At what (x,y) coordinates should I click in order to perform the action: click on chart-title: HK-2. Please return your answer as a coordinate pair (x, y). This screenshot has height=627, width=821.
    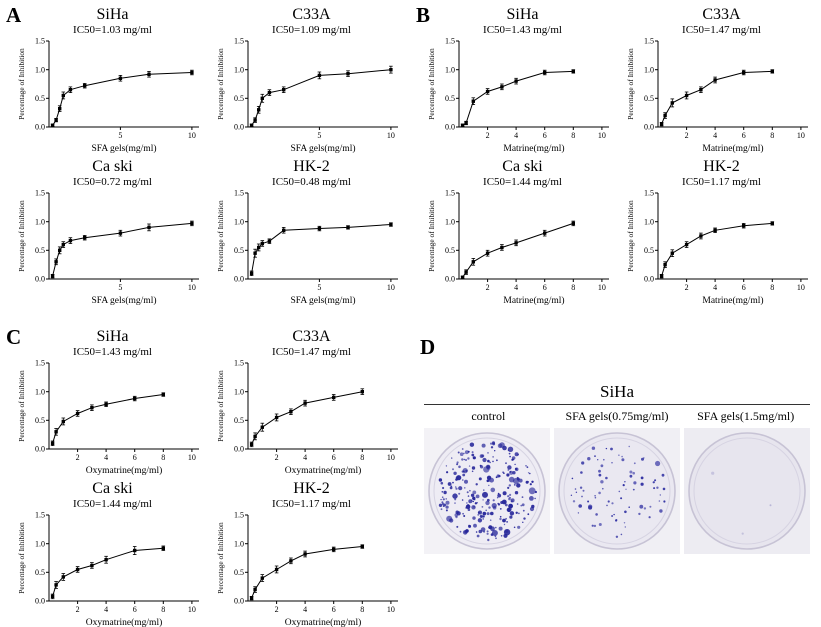
    Looking at the image, I should click on (311, 488).